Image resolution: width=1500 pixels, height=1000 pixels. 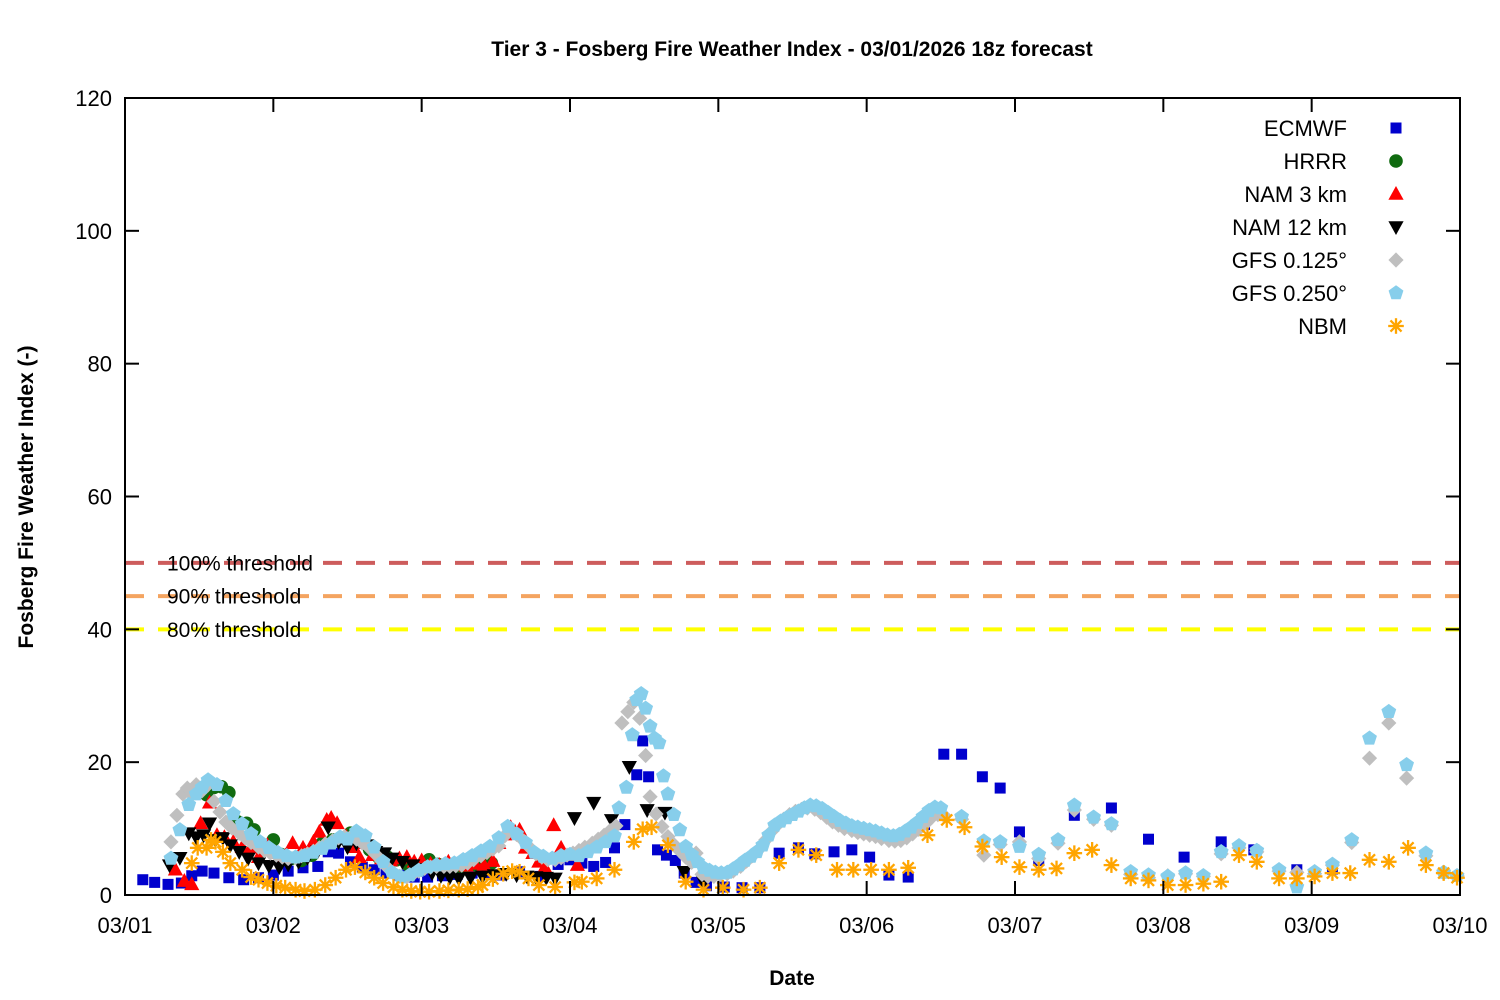 What do you see at coordinates (866, 925) in the screenshot?
I see `x-tick-label: 03/06` at bounding box center [866, 925].